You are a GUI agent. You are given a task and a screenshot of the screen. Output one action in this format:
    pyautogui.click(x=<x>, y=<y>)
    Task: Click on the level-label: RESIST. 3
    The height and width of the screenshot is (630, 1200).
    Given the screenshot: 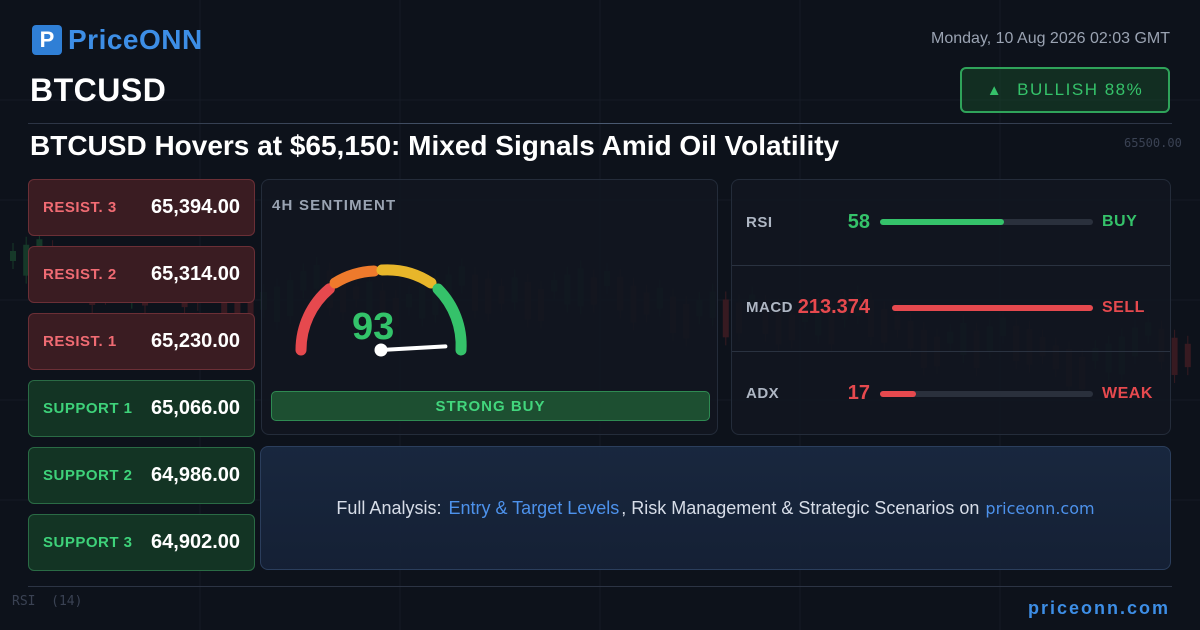 What is the action you would take?
    pyautogui.click(x=80, y=207)
    